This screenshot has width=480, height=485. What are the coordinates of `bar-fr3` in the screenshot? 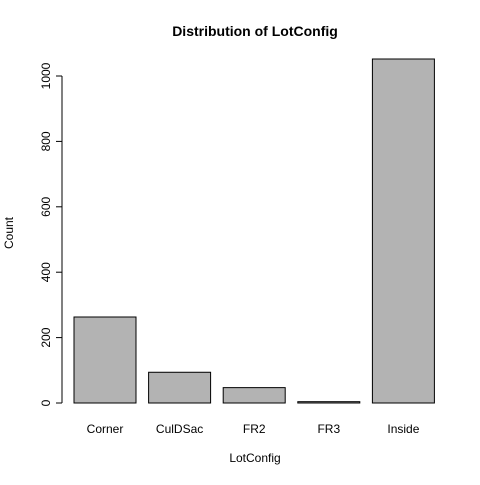 It's located at (329, 402).